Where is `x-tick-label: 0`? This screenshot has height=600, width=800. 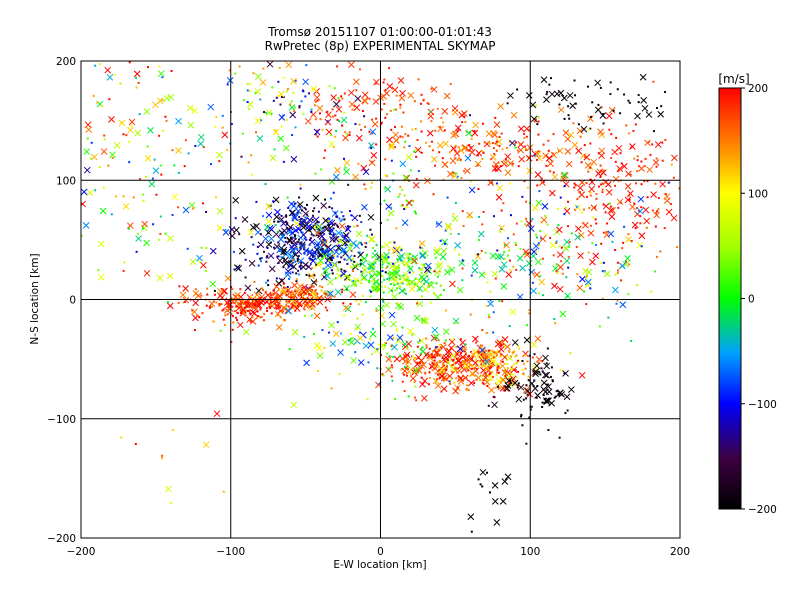 x-tick-label: 0 is located at coordinates (380, 552).